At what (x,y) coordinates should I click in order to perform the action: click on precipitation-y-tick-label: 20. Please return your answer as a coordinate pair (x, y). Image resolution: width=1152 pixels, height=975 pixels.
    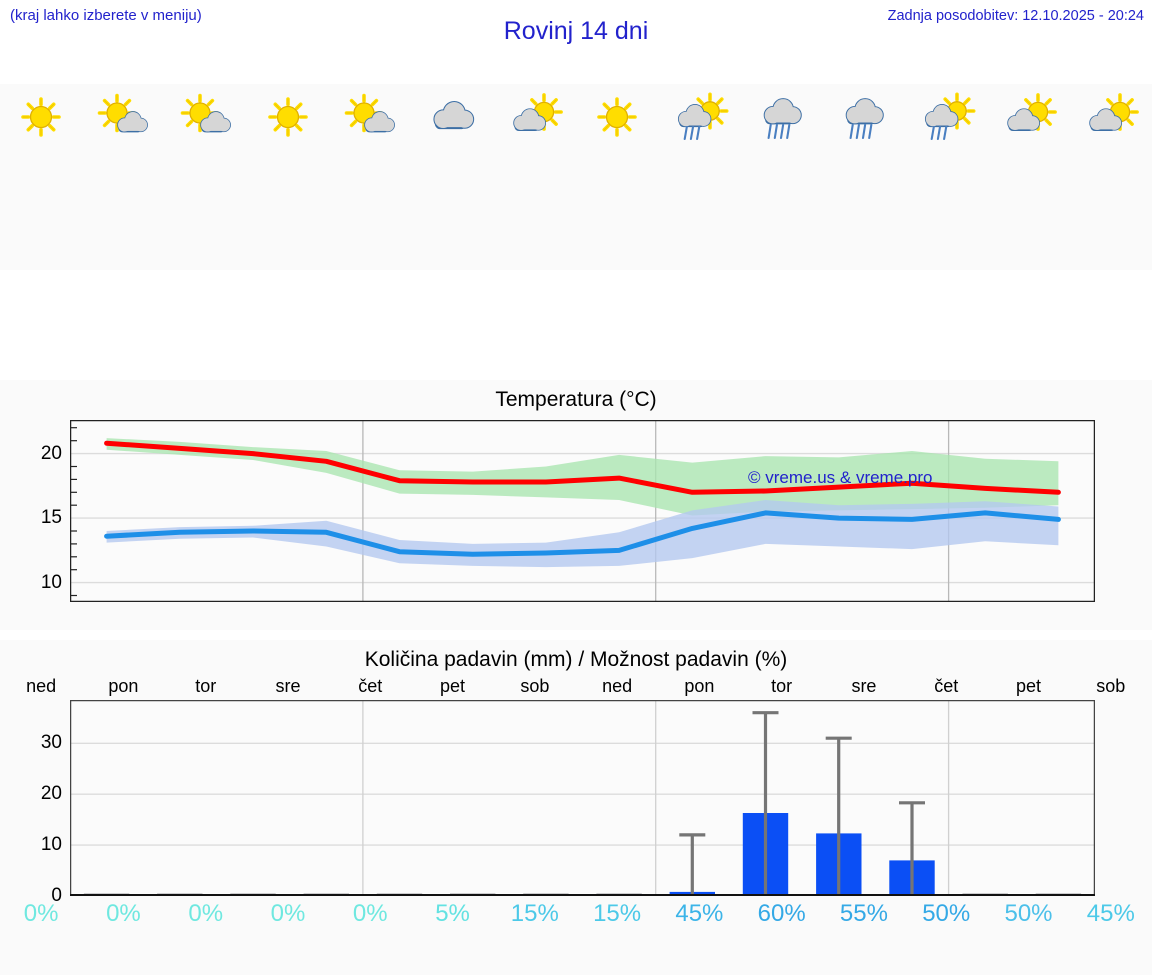
    Looking at the image, I should click on (51, 794).